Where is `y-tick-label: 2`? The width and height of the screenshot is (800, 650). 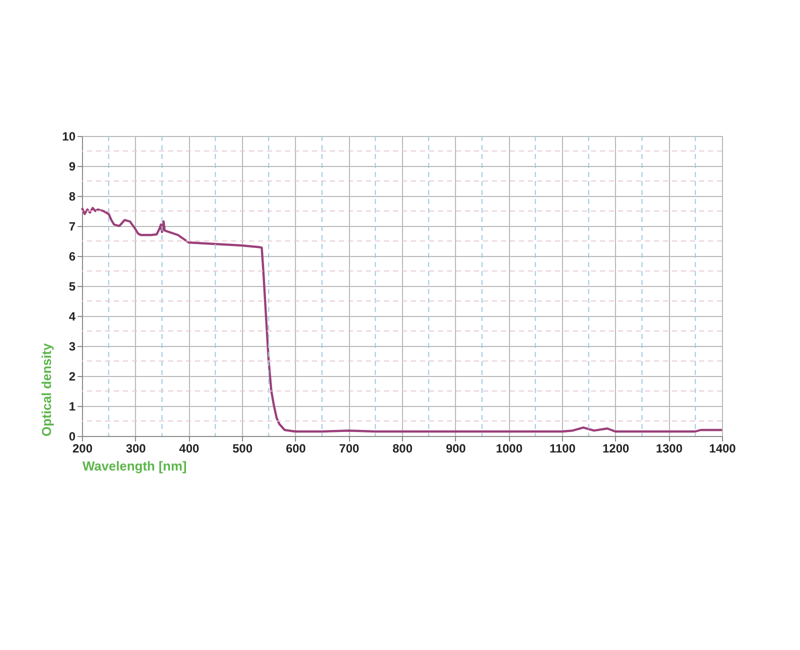
y-tick-label: 2 is located at coordinates (72, 377).